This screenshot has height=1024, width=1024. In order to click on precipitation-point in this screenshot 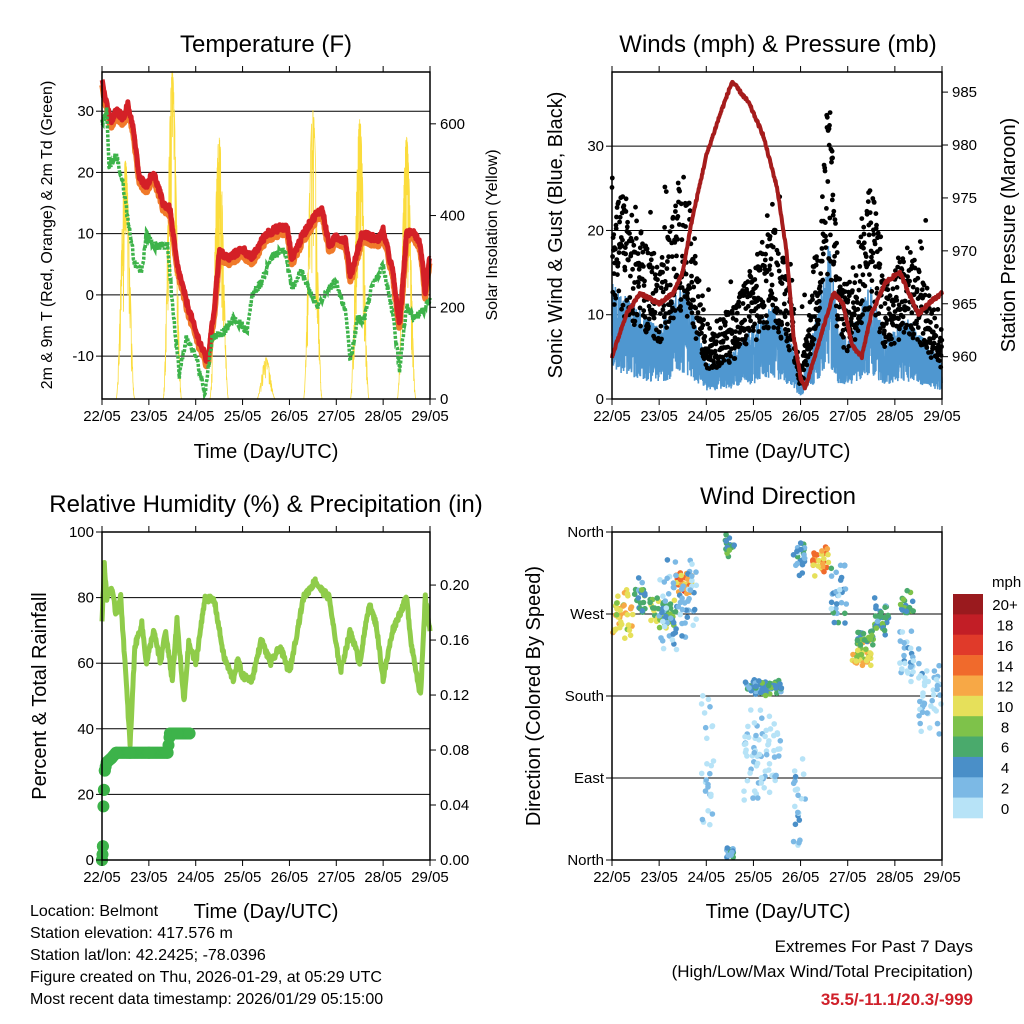, I will do `click(177, 733)`.